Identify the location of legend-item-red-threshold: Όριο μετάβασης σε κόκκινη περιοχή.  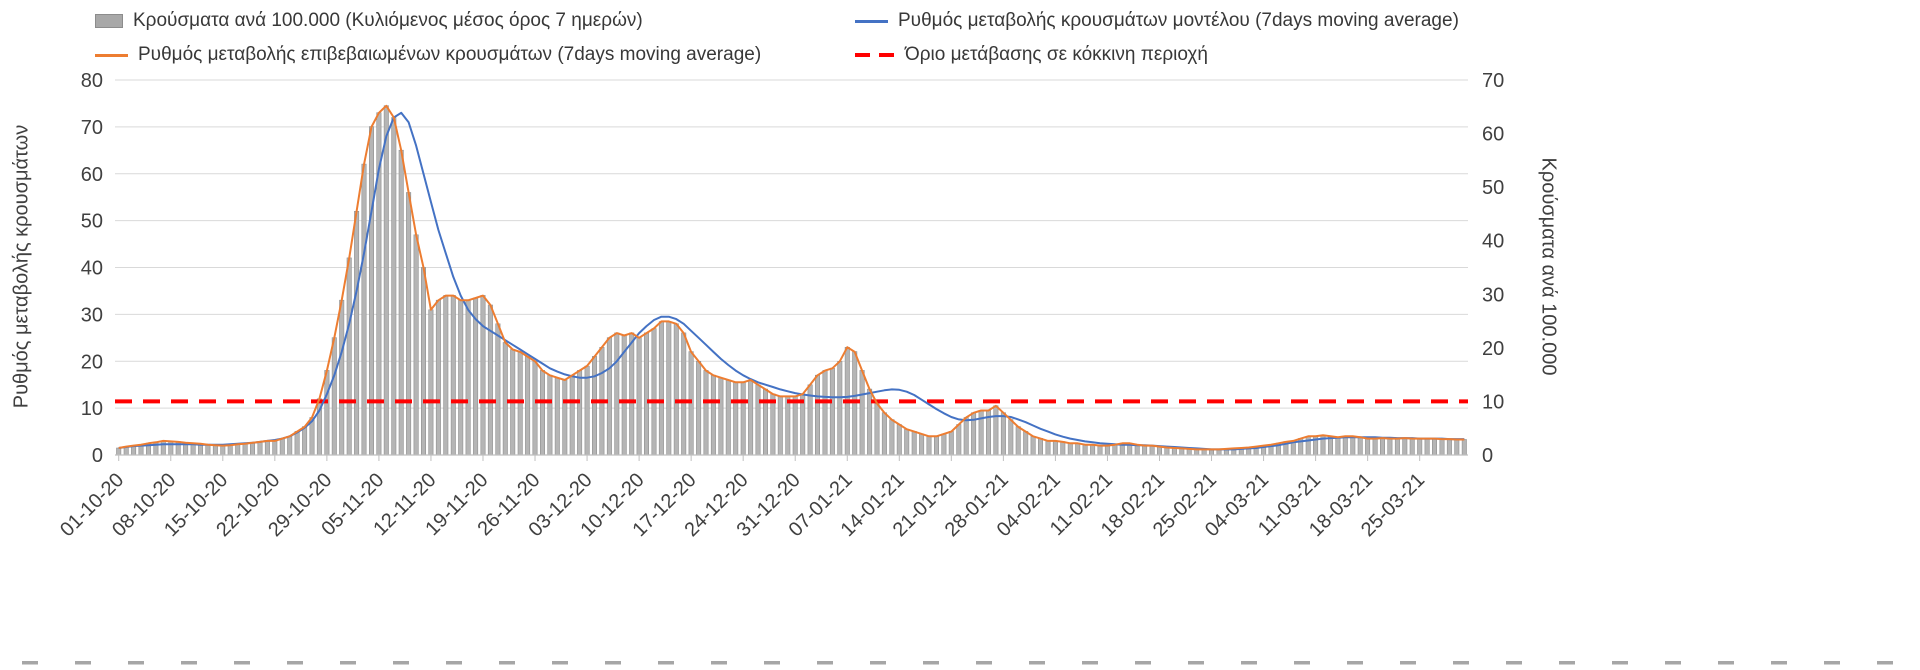
(1031, 55).